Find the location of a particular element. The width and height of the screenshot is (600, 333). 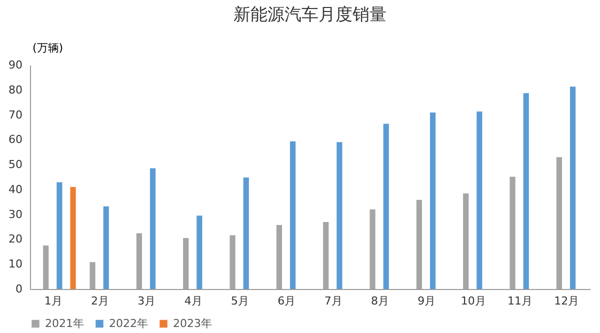

x-tick-label: 1月 is located at coordinates (53, 301).